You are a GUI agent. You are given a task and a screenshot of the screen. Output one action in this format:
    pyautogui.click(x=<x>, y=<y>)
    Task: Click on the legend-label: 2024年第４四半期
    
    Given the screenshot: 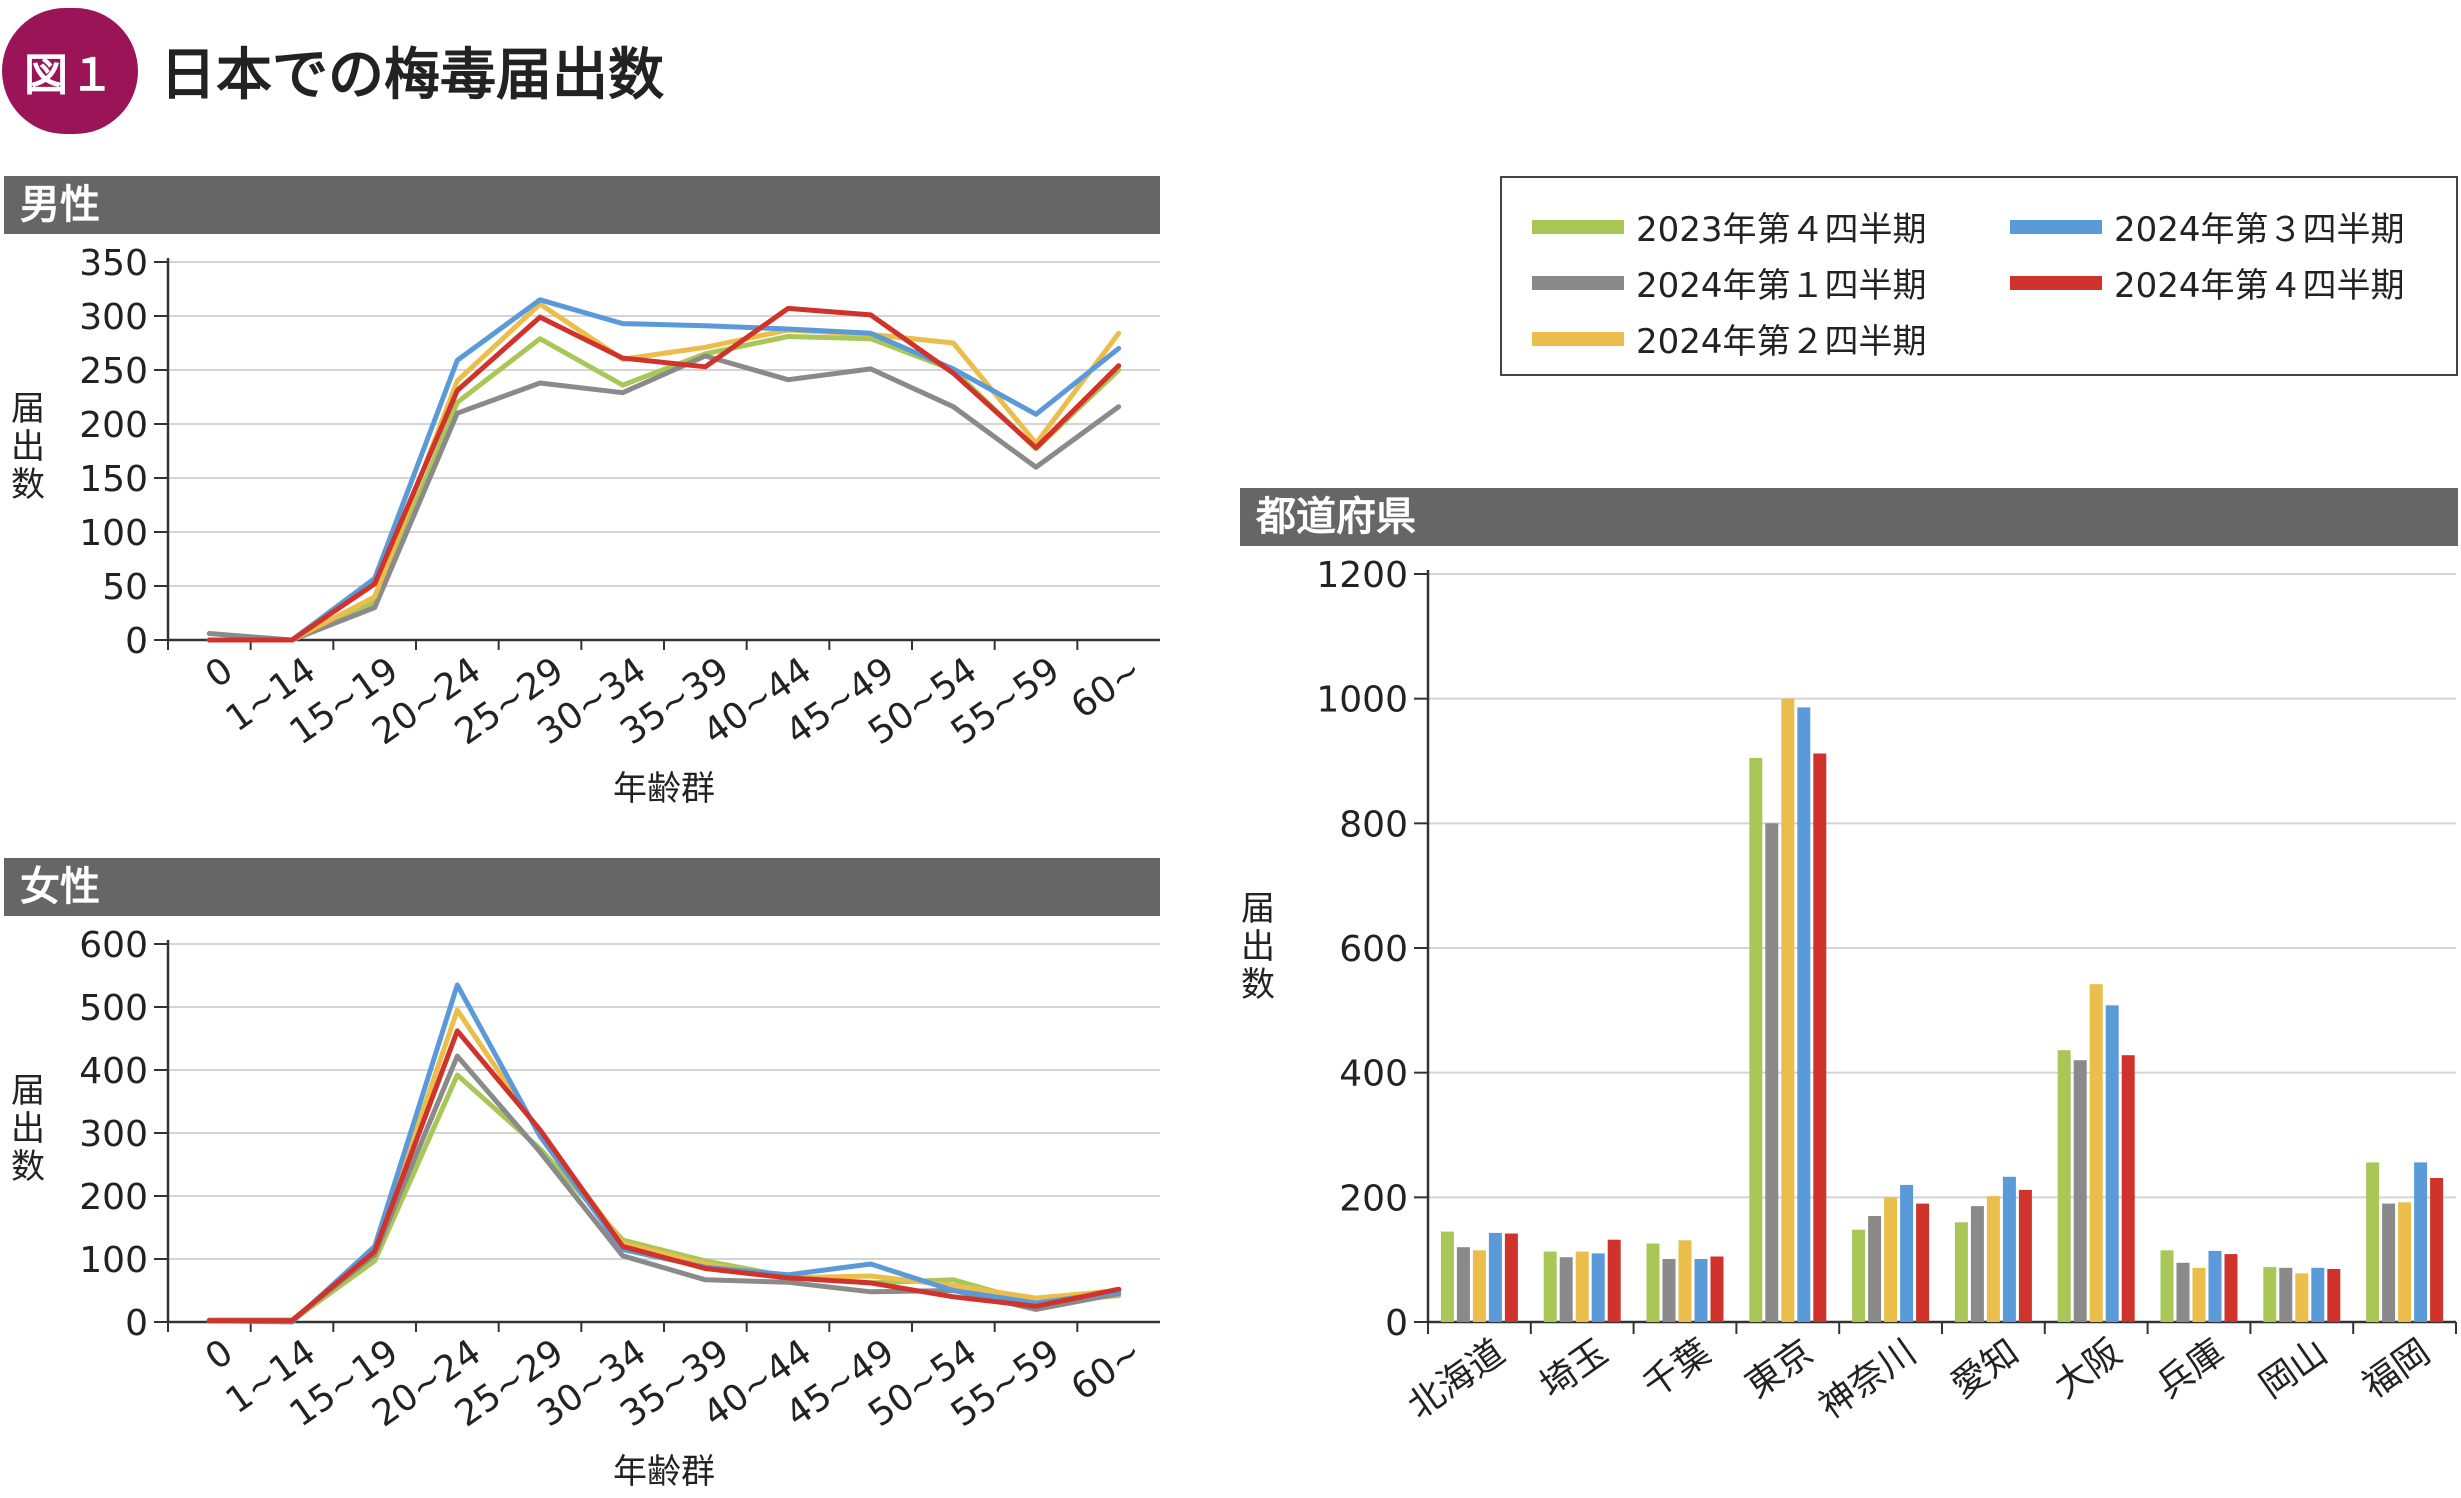 What is the action you would take?
    pyautogui.click(x=2259, y=286)
    